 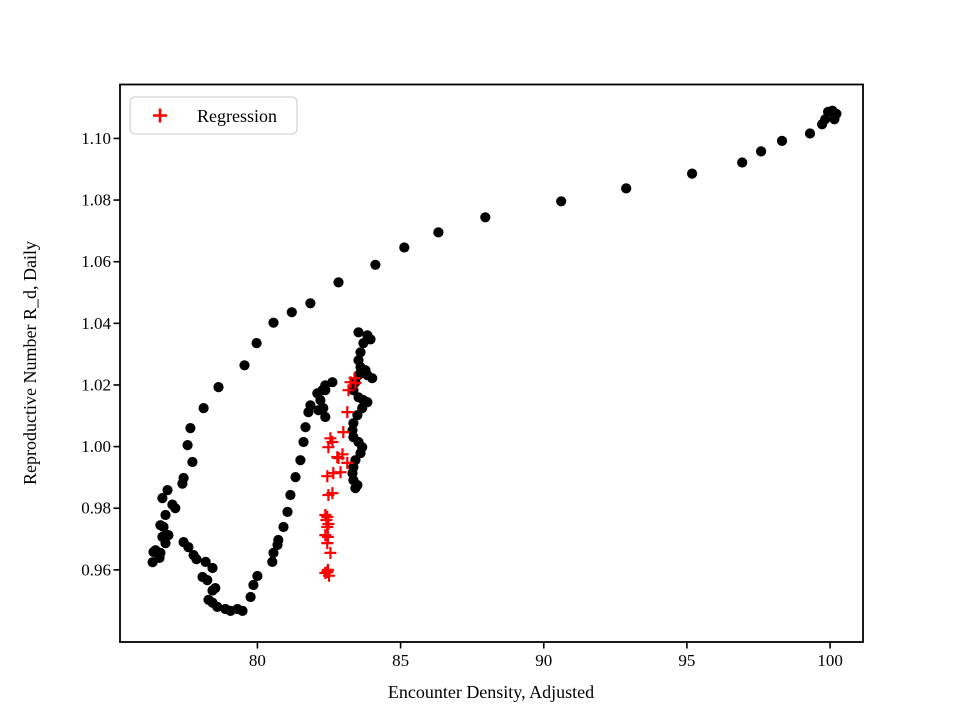 What do you see at coordinates (96, 200) in the screenshot?
I see `y-tick-label: 1.08` at bounding box center [96, 200].